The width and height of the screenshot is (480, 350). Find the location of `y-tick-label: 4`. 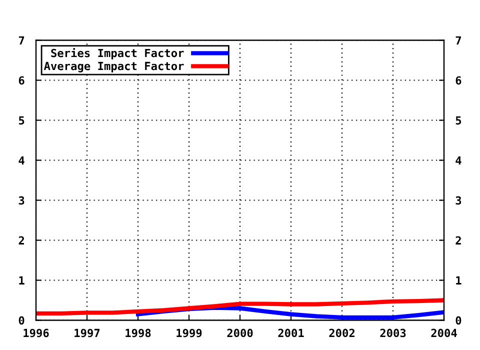

y-tick-label: 4 is located at coordinates (21, 160).